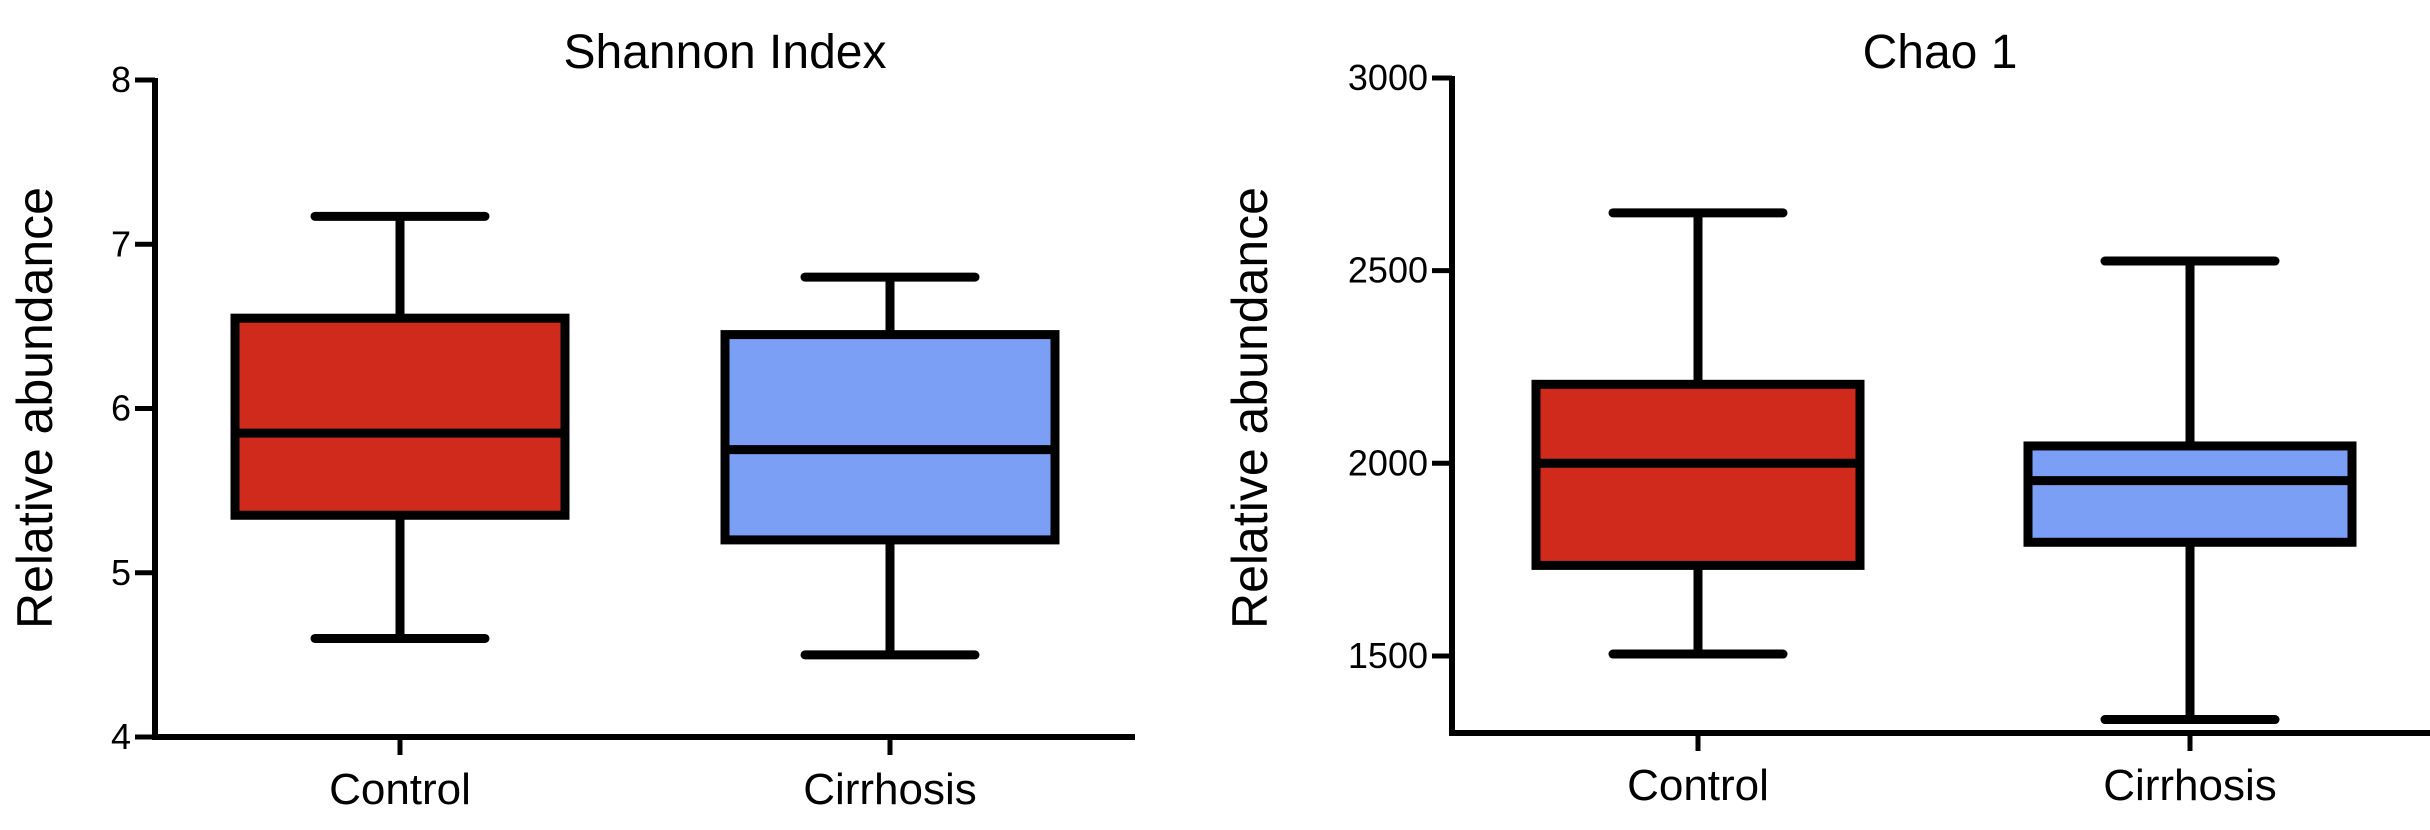 This screenshot has height=830, width=2430. I want to click on y-tick-label: 2000, so click(1388, 462).